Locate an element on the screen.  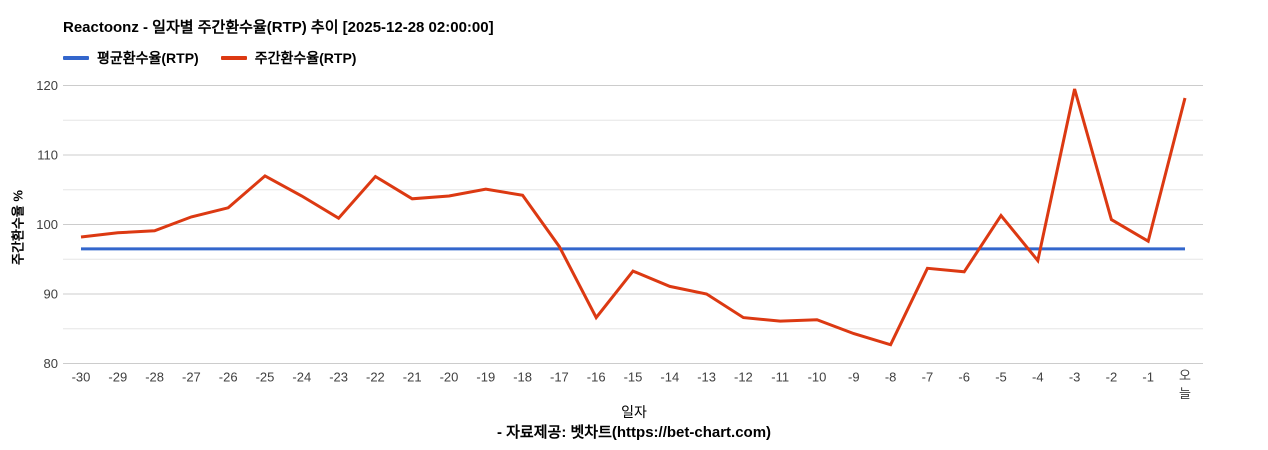
x-tick-label: -26 is located at coordinates (228, 377).